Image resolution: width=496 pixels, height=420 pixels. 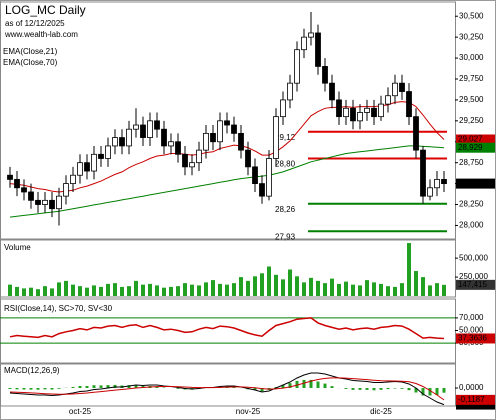 I want to click on y-tick-label: 50,000, so click(x=471, y=330).